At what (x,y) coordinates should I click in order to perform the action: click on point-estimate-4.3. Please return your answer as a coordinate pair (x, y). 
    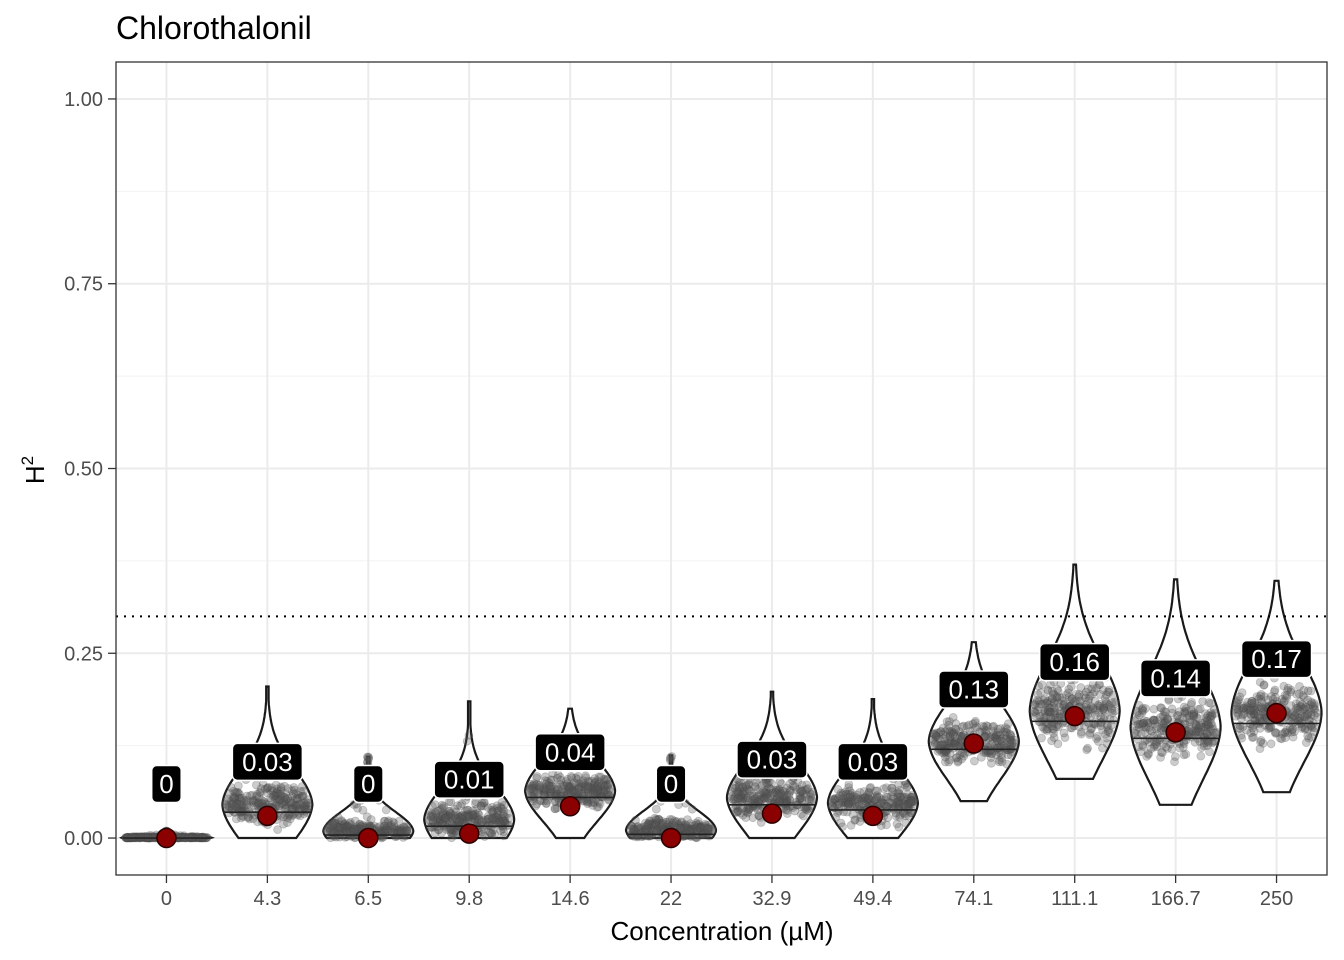
    Looking at the image, I should click on (267, 816).